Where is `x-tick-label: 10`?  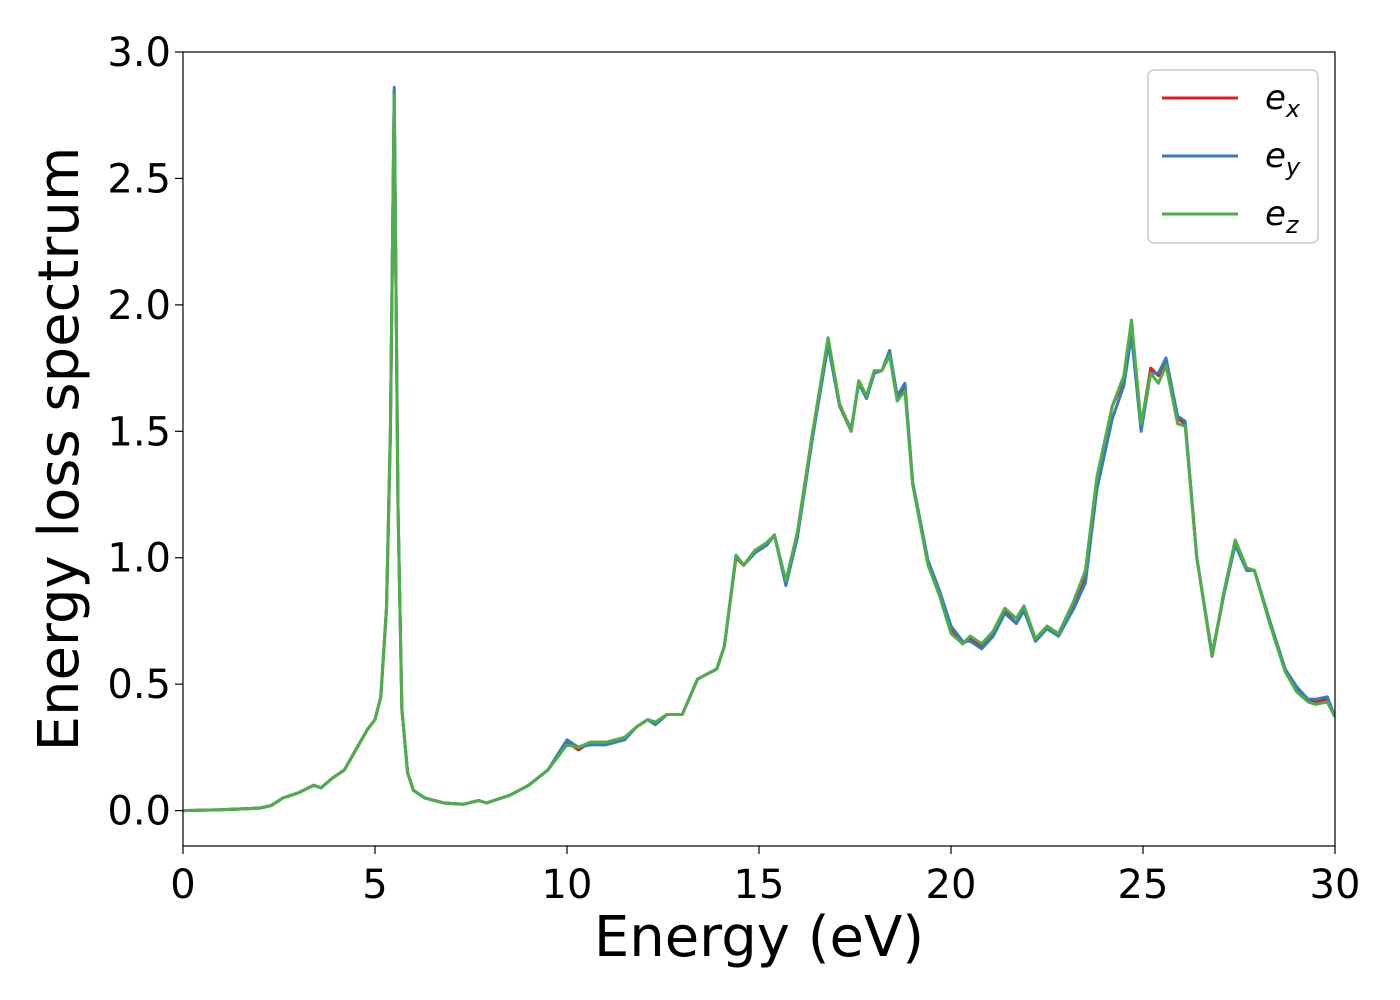 x-tick-label: 10 is located at coordinates (567, 885).